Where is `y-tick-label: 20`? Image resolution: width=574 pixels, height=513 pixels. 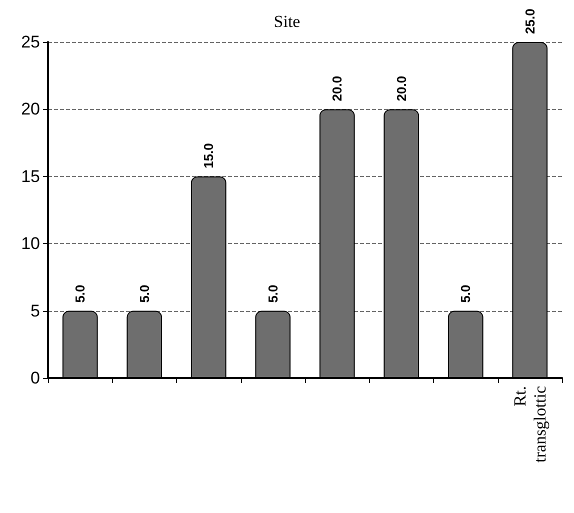
y-tick-label: 20 is located at coordinates (30, 109).